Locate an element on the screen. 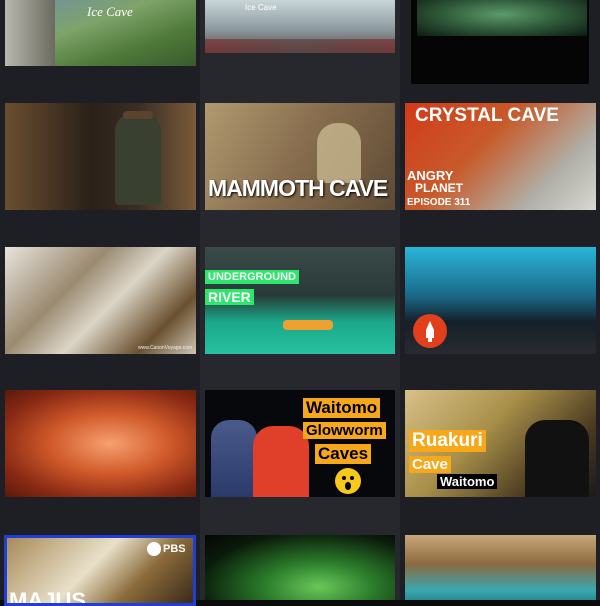  smile-emoji-icon is located at coordinates (348, 481).